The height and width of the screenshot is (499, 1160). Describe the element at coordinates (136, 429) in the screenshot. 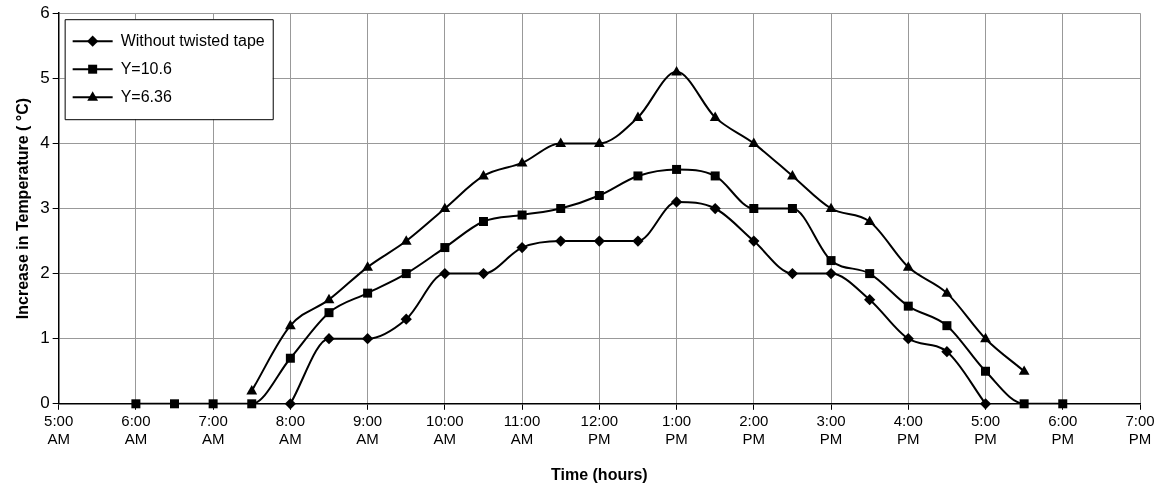

I see `x-tick-label: 6:00 AM` at that location.